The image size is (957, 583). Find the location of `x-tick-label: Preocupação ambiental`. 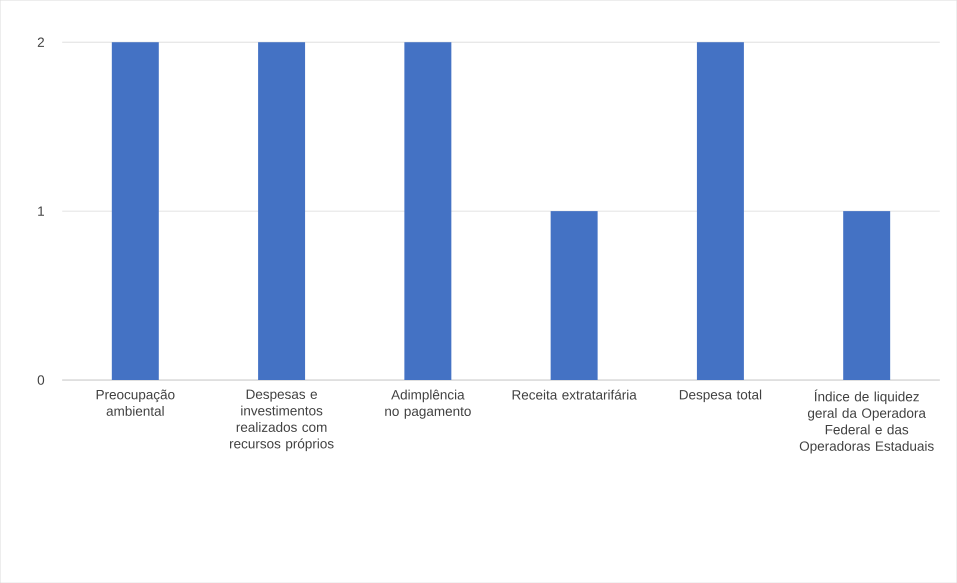

x-tick-label: Preocupação ambiental is located at coordinates (135, 402).